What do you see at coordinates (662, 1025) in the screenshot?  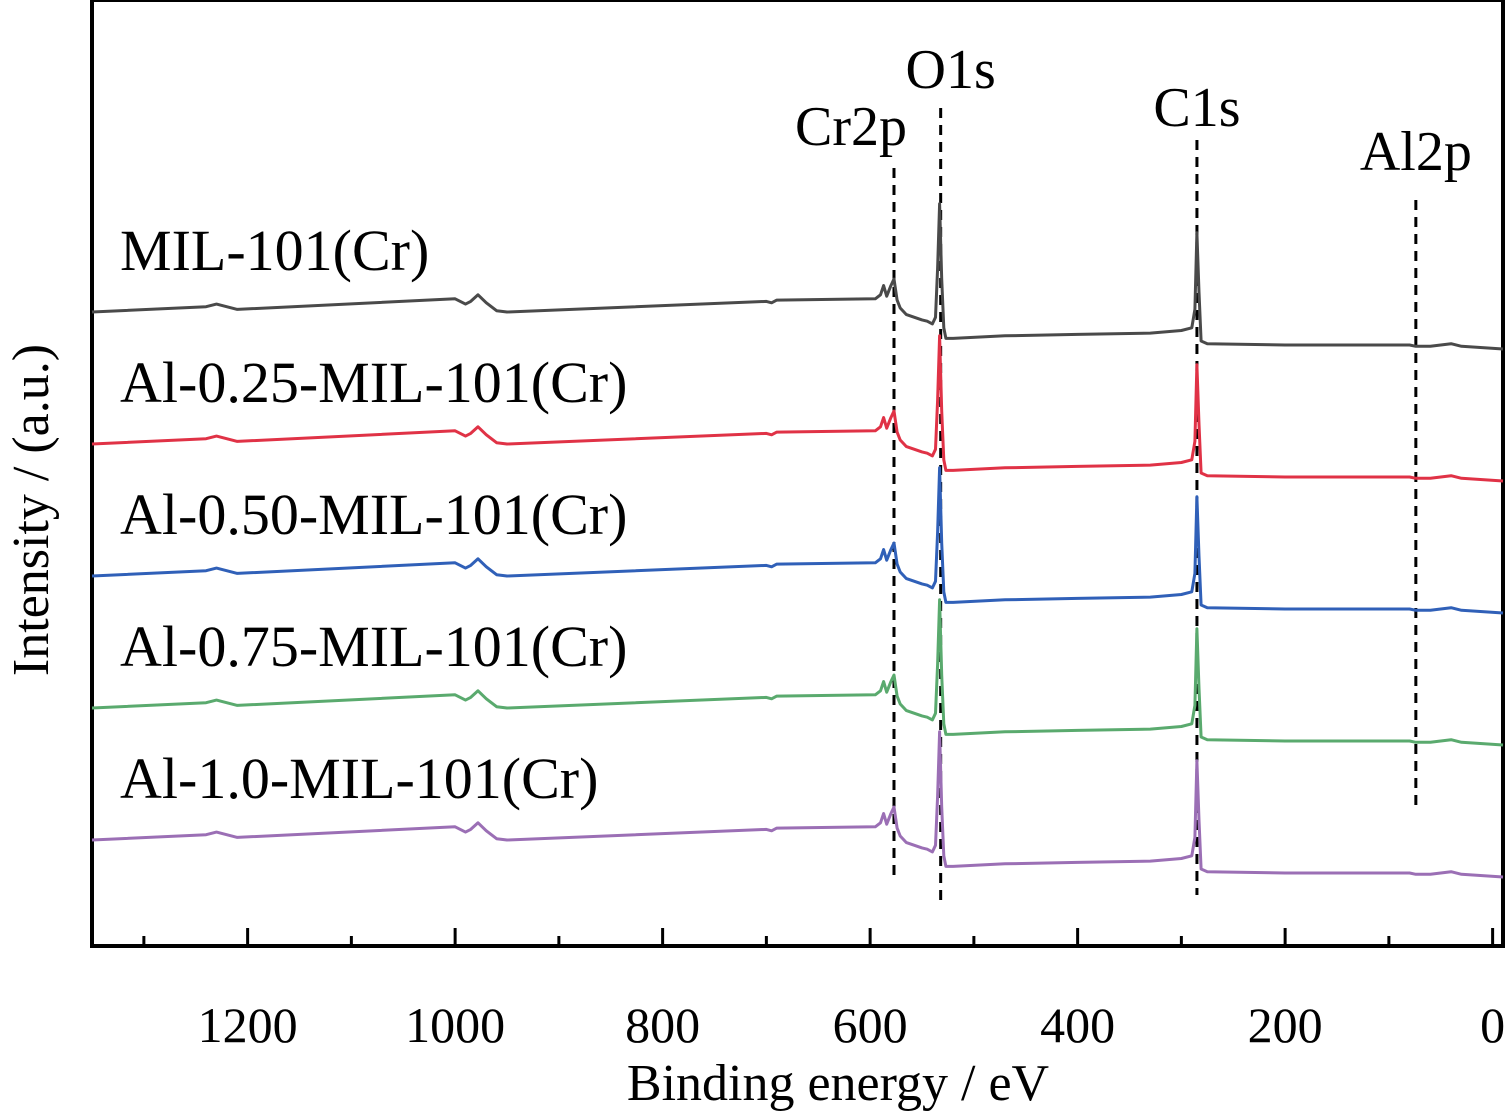 I see `x-tick-label: 800` at bounding box center [662, 1025].